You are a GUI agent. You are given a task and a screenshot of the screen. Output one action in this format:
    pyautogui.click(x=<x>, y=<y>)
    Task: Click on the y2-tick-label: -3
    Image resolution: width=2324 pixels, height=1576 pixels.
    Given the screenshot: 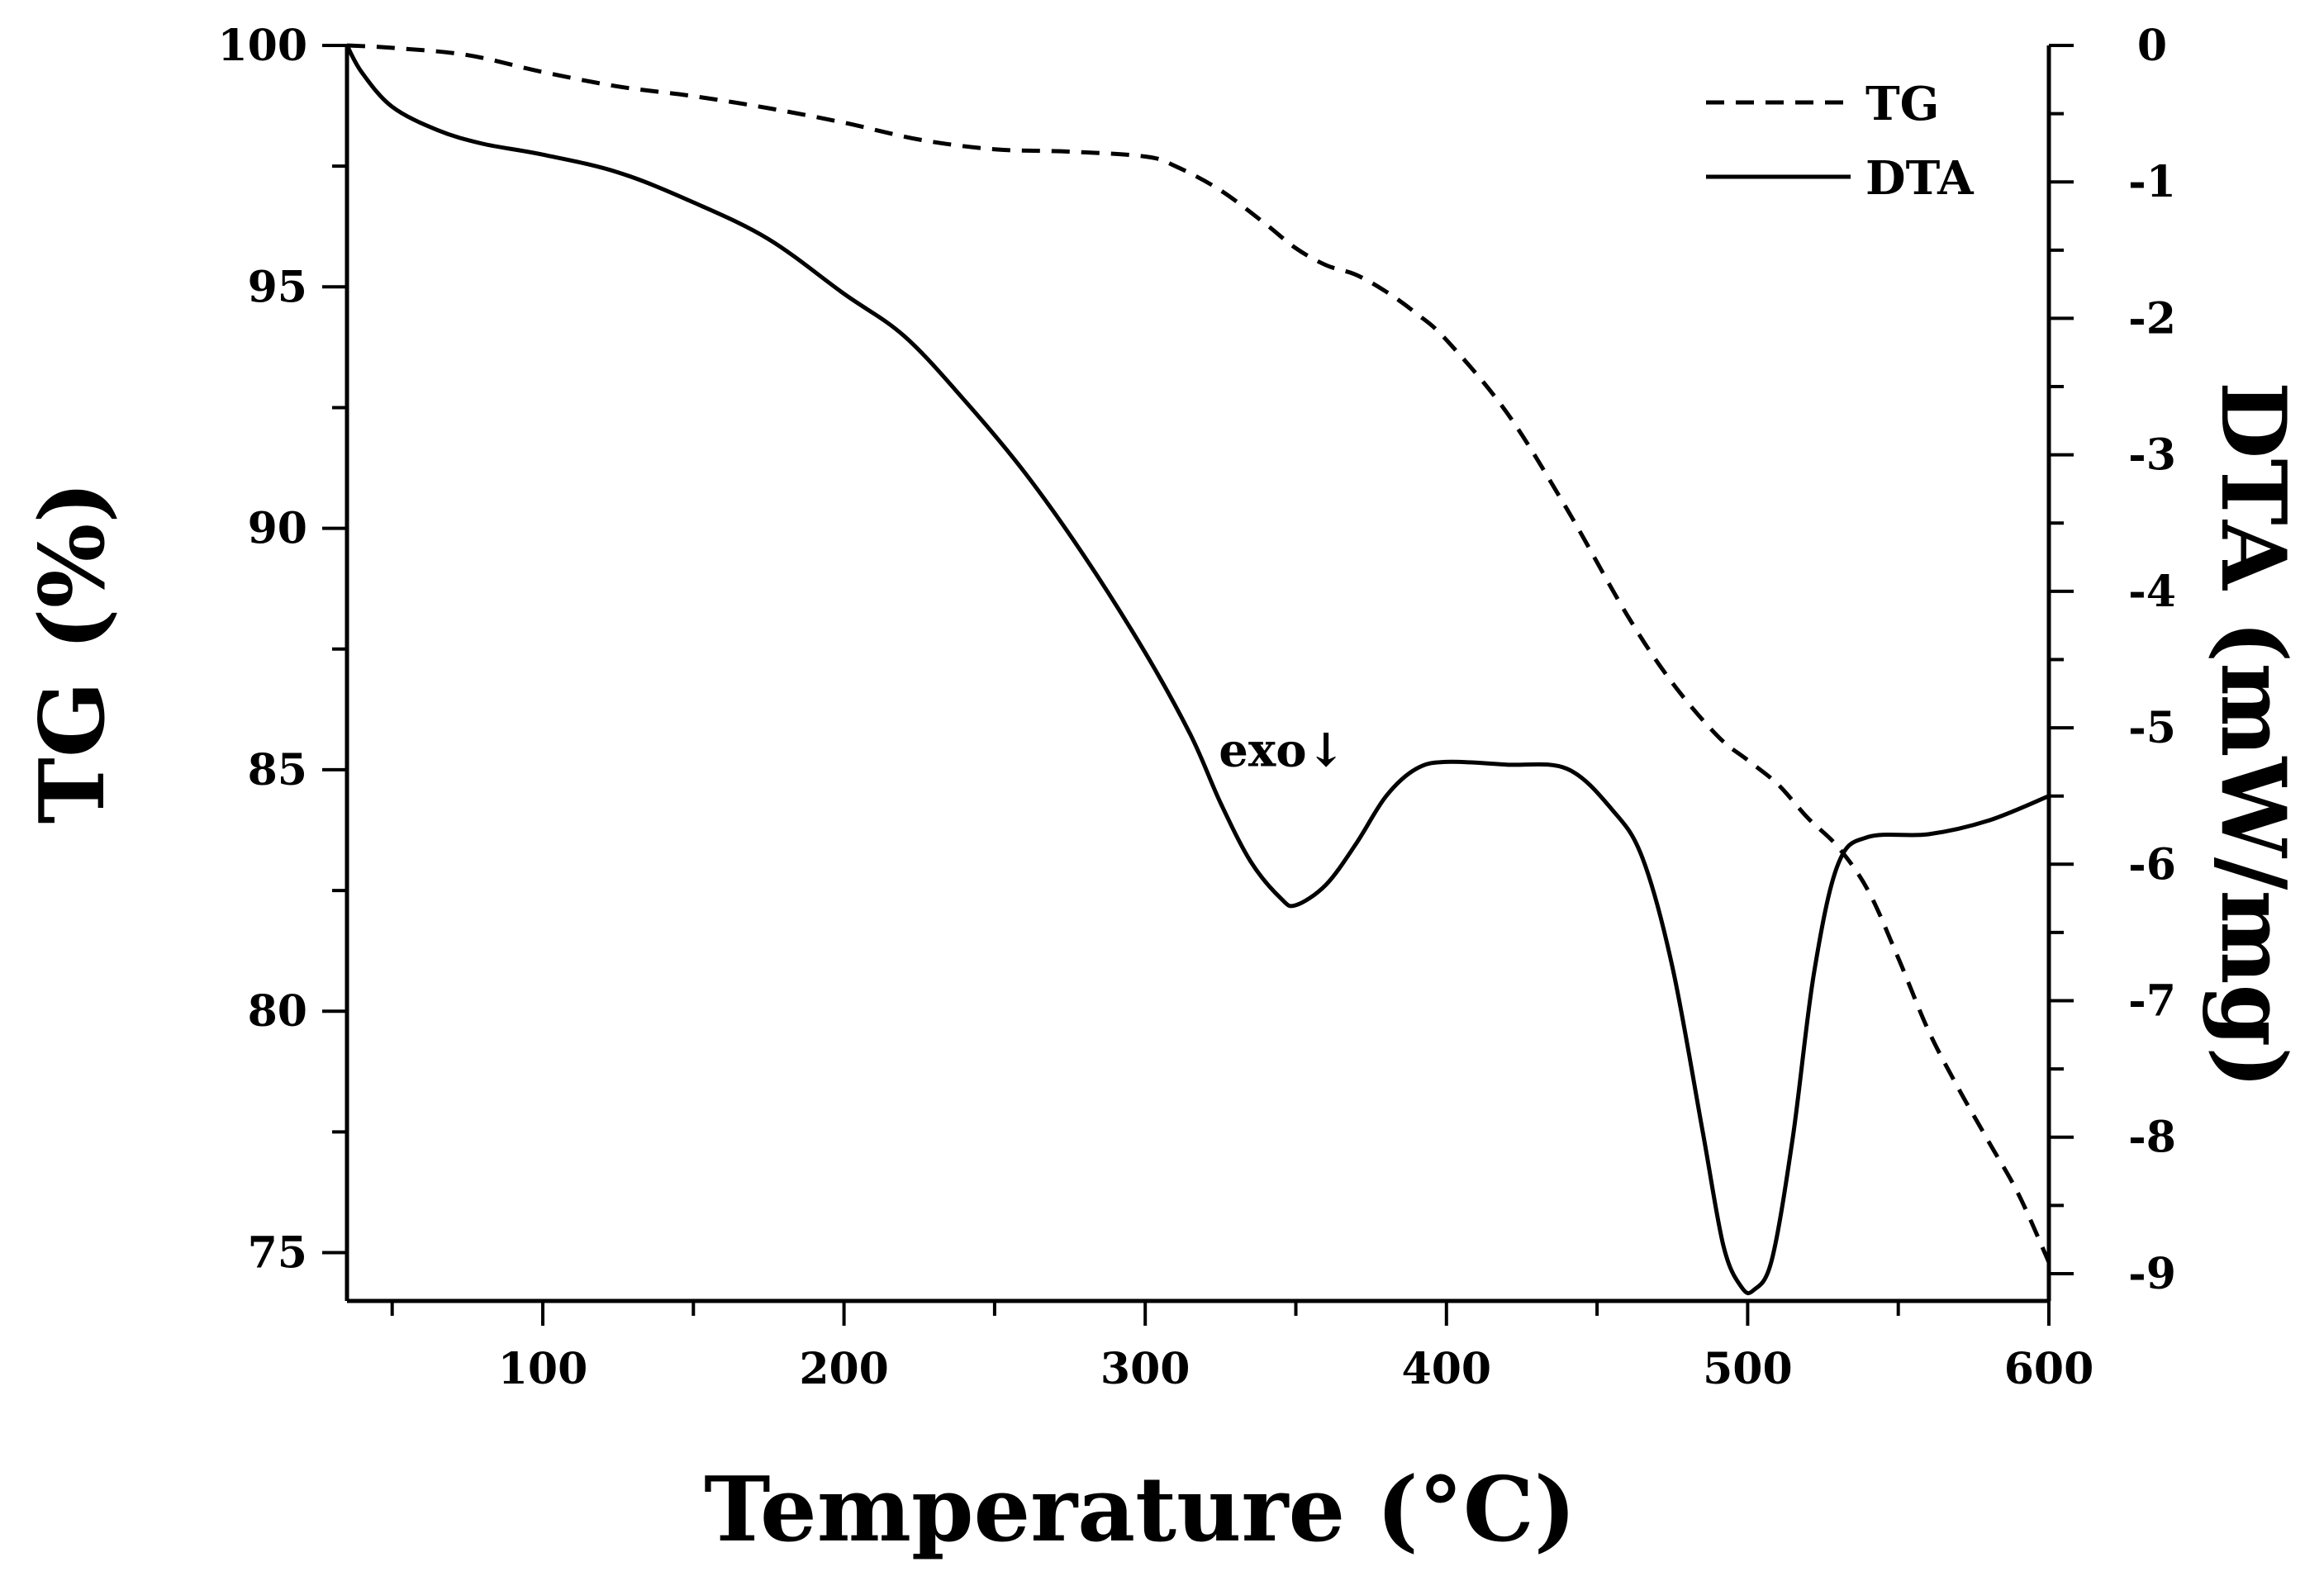 What is the action you would take?
    pyautogui.click(x=2152, y=455)
    